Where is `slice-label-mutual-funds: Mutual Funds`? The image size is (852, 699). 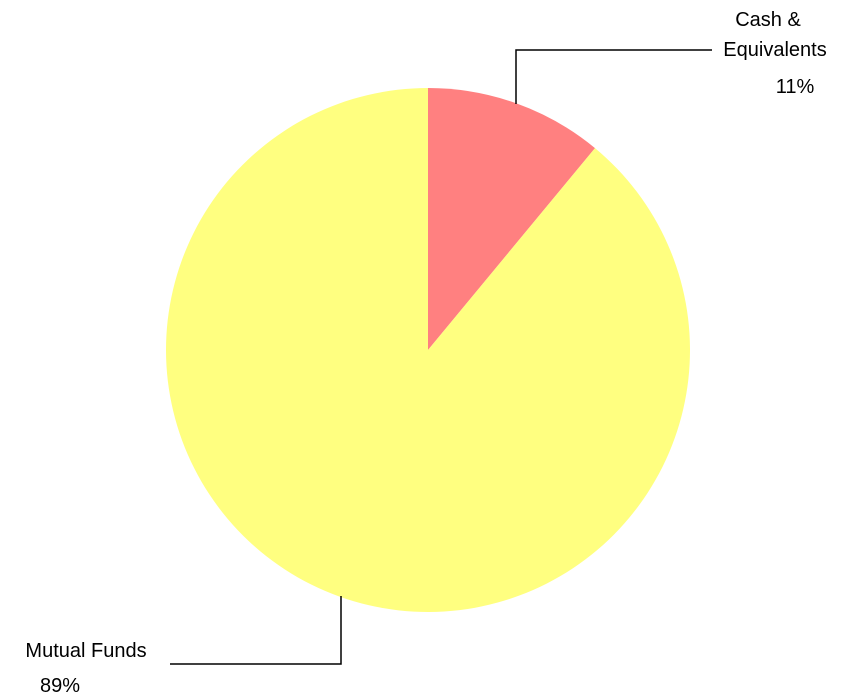 slice-label-mutual-funds: Mutual Funds is located at coordinates (85, 651).